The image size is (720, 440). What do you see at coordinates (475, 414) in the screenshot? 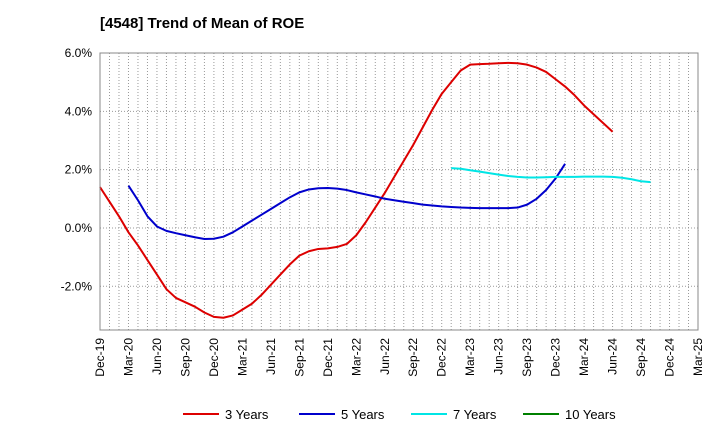
I see `legend-label: 7 Years` at bounding box center [475, 414].